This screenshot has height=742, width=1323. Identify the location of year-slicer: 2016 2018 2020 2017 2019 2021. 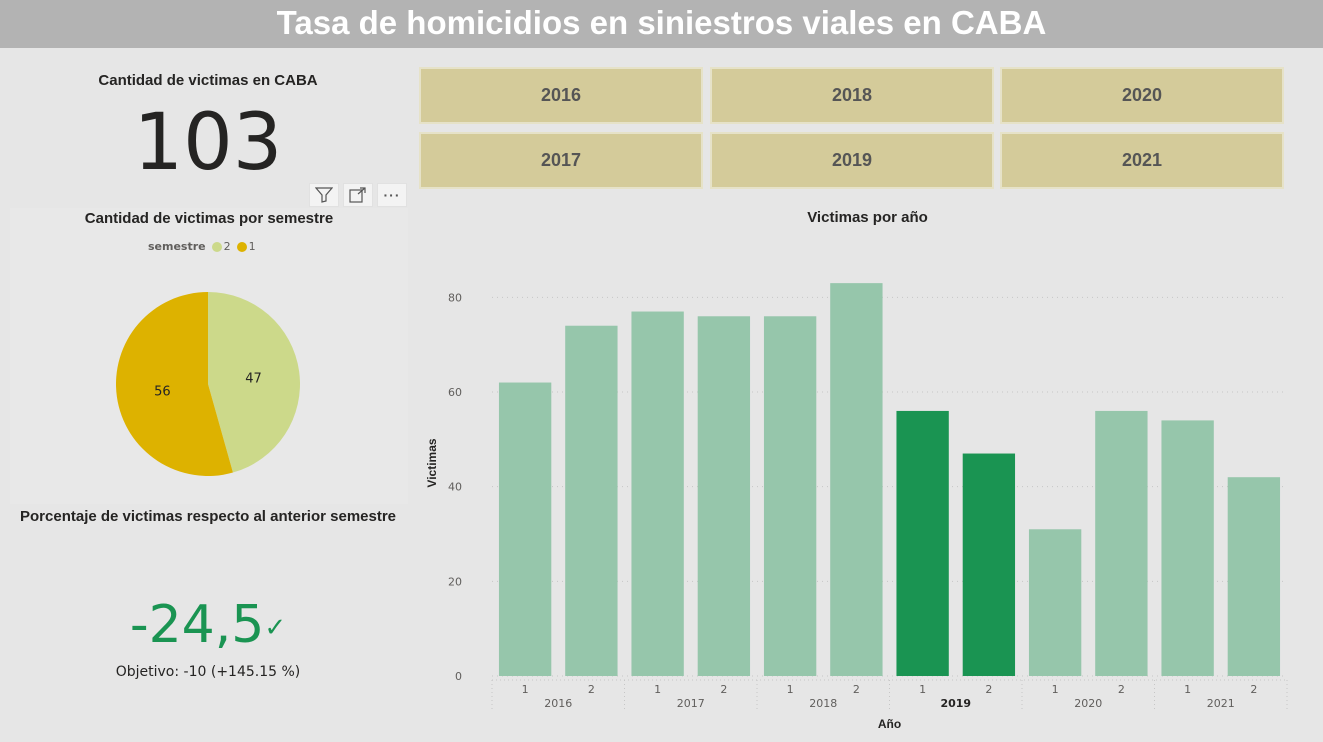
(853, 129).